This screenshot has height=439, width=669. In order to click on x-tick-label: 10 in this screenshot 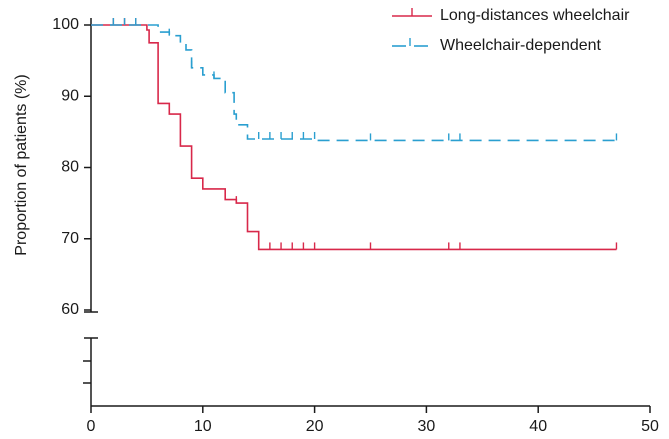, I will do `click(203, 426)`.